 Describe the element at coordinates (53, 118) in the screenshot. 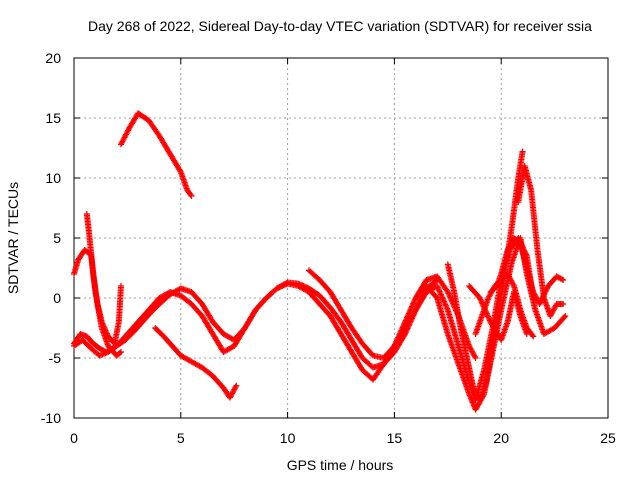

I see `y-tick-label: 15` at that location.